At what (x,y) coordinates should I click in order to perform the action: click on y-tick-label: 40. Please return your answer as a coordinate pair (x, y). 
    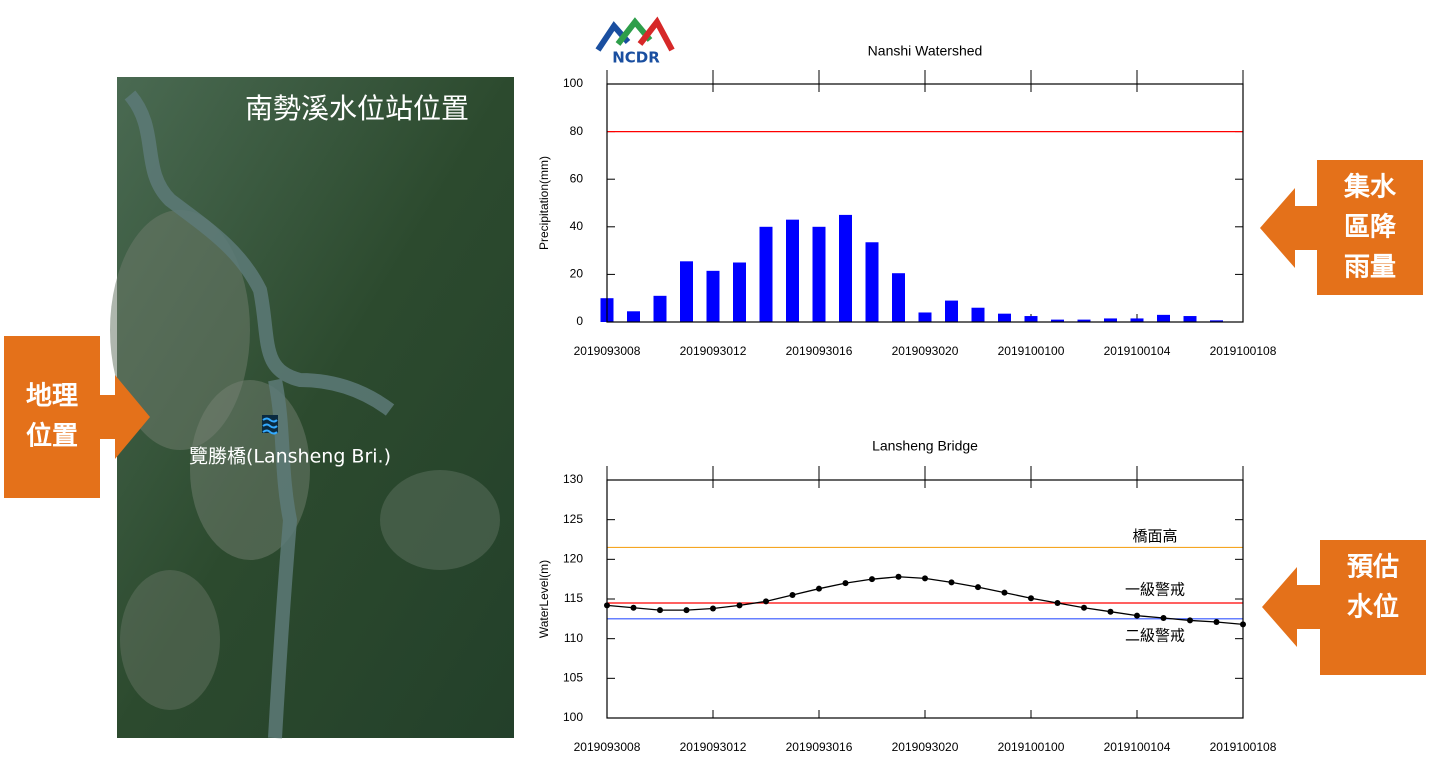
    Looking at the image, I should click on (577, 226).